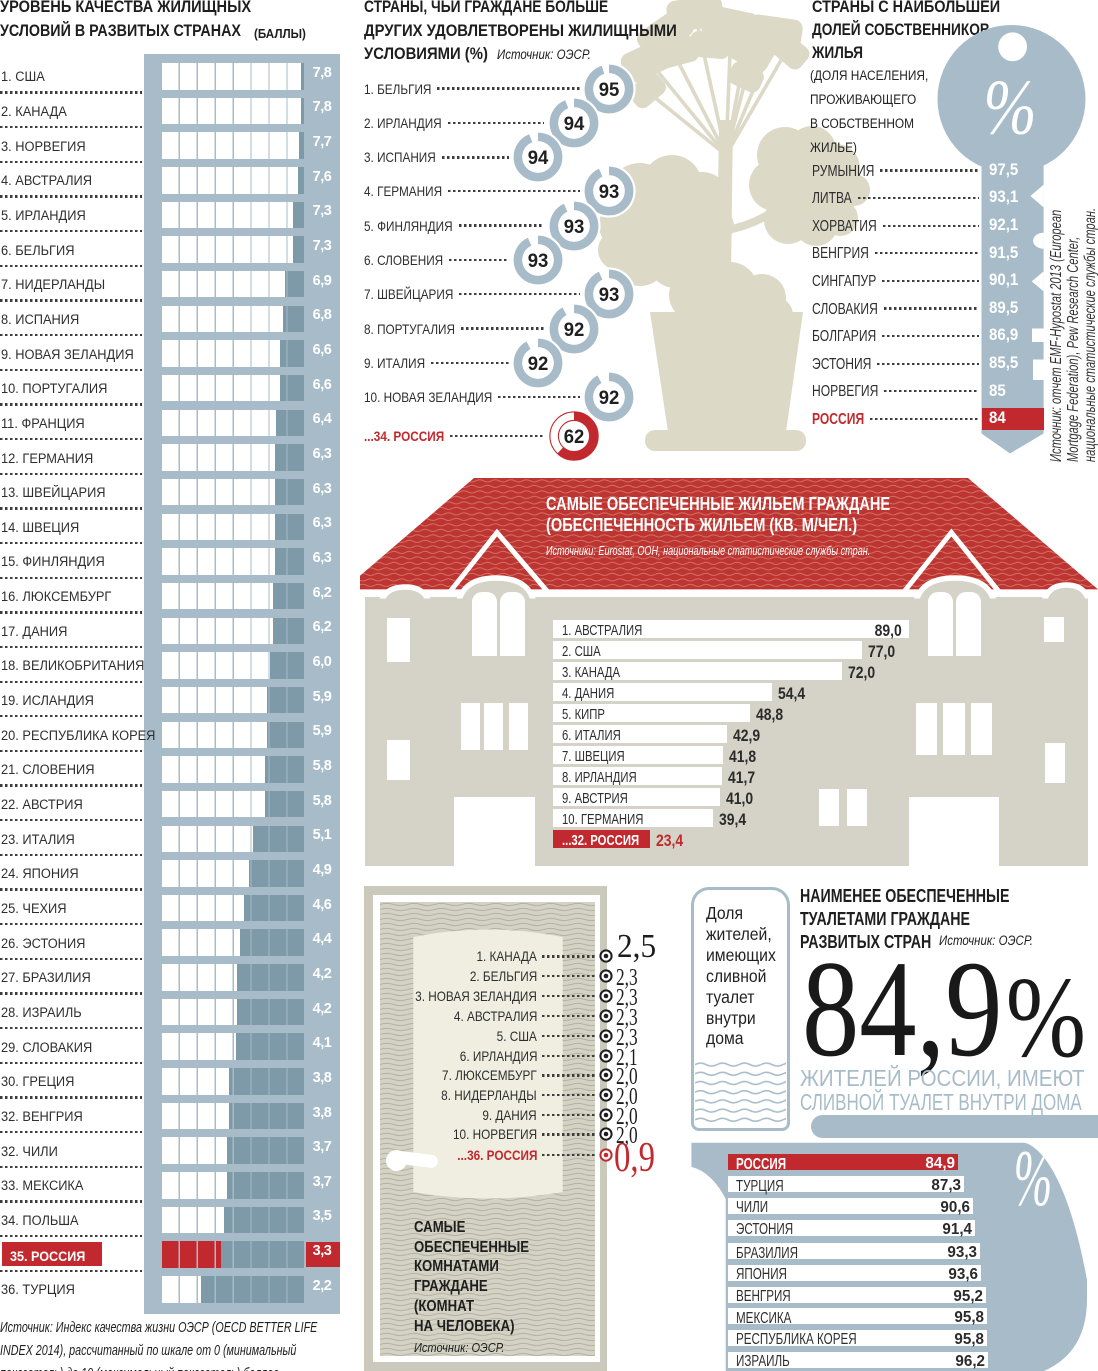 This screenshot has width=1098, height=1371. I want to click on svg-text: 62, so click(573, 437).